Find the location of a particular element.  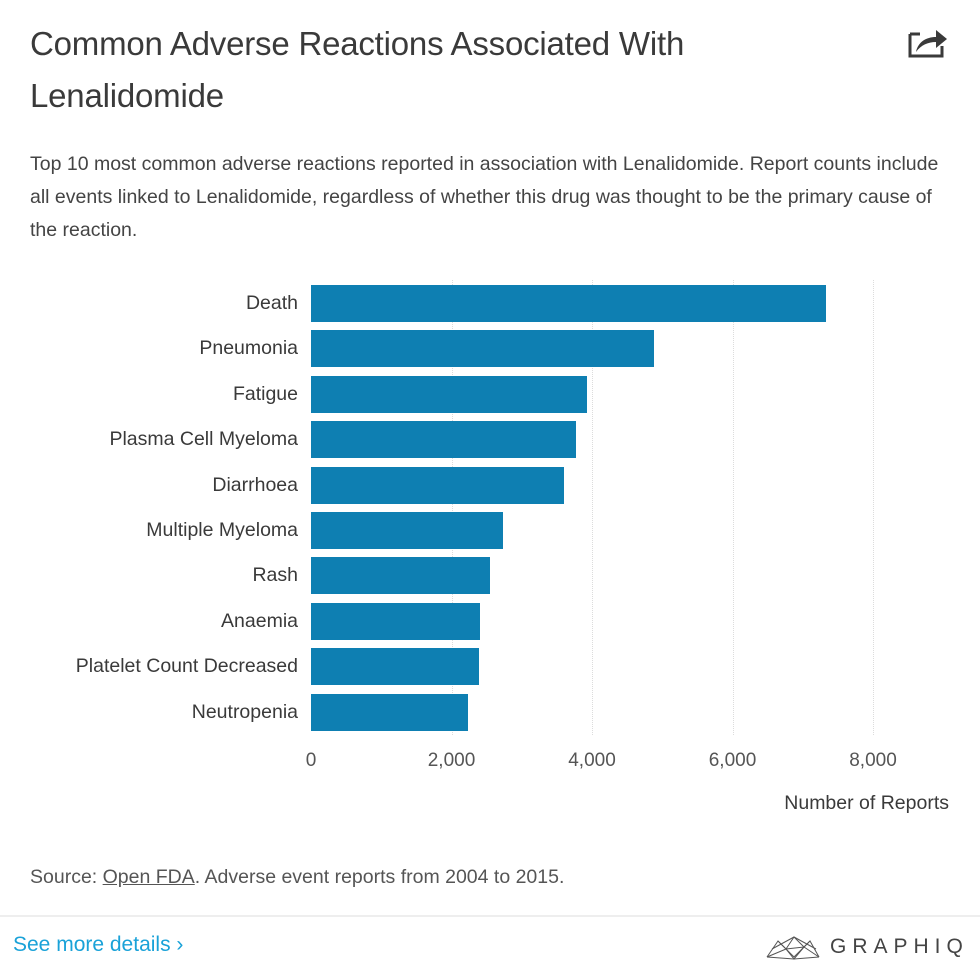

category-label: Fatigue is located at coordinates (265, 393).